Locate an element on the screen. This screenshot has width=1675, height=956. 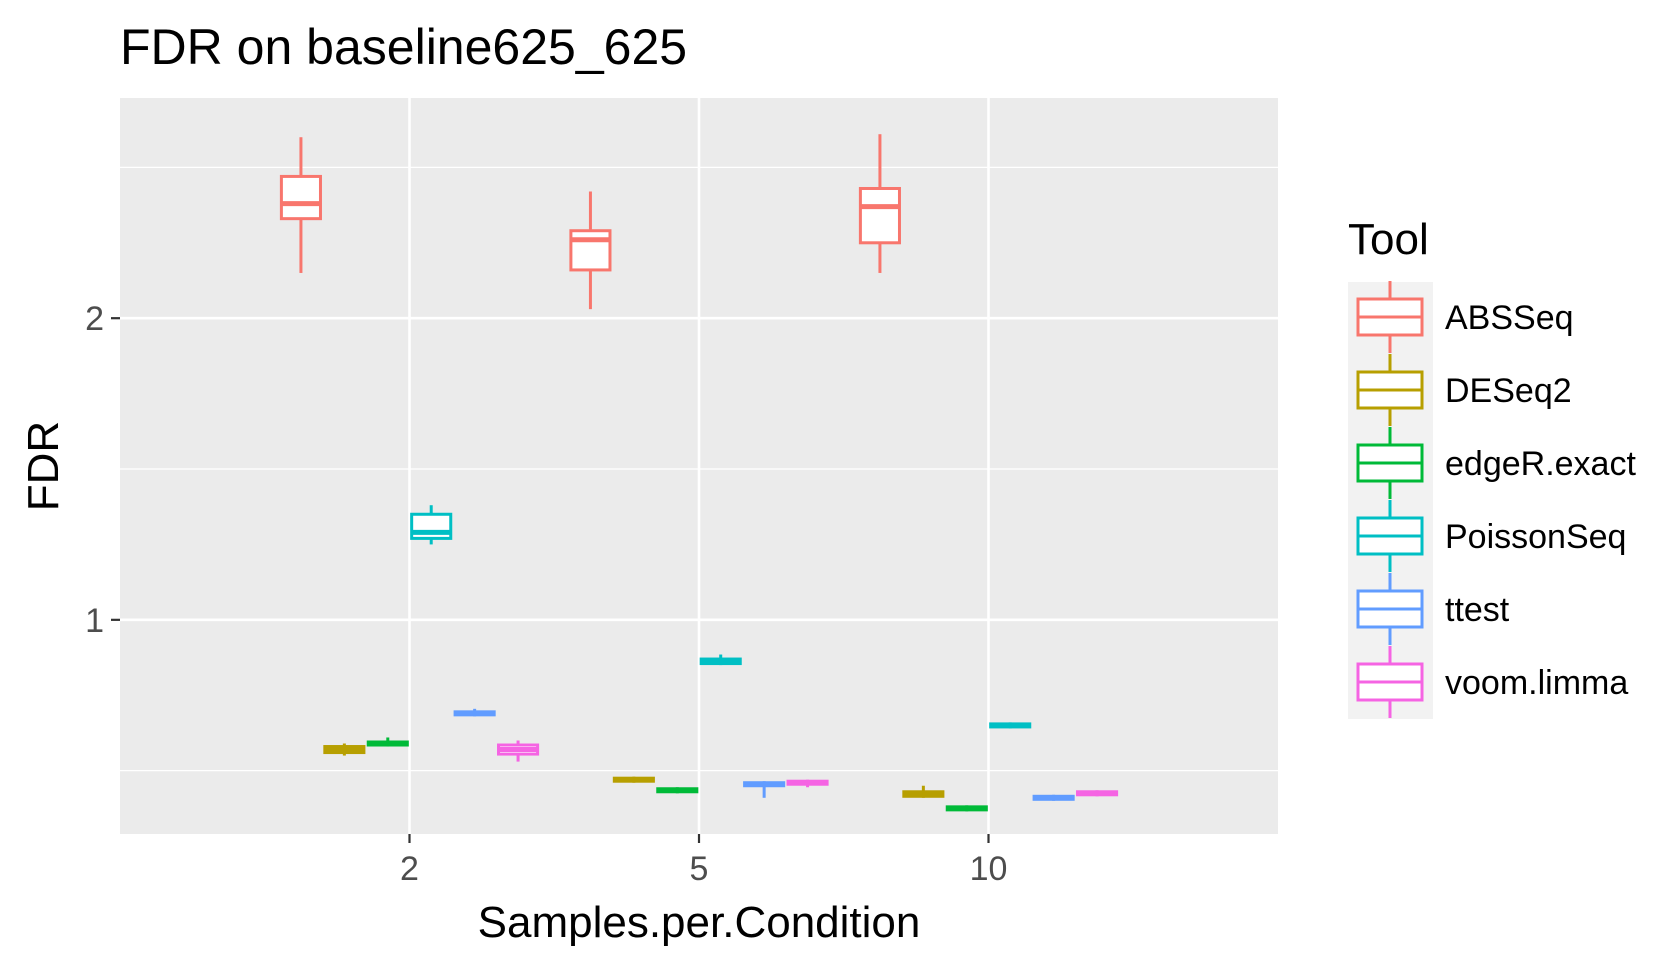
legend-item-edgeR.exact: edgeR.exact is located at coordinates (1496, 463).